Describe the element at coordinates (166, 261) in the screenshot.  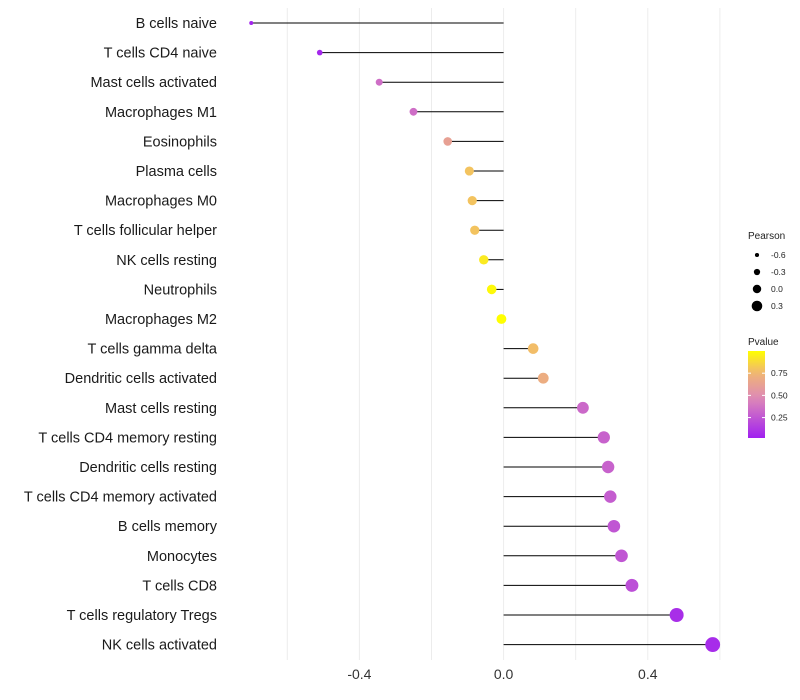
I see `category-label: NK cells resting` at that location.